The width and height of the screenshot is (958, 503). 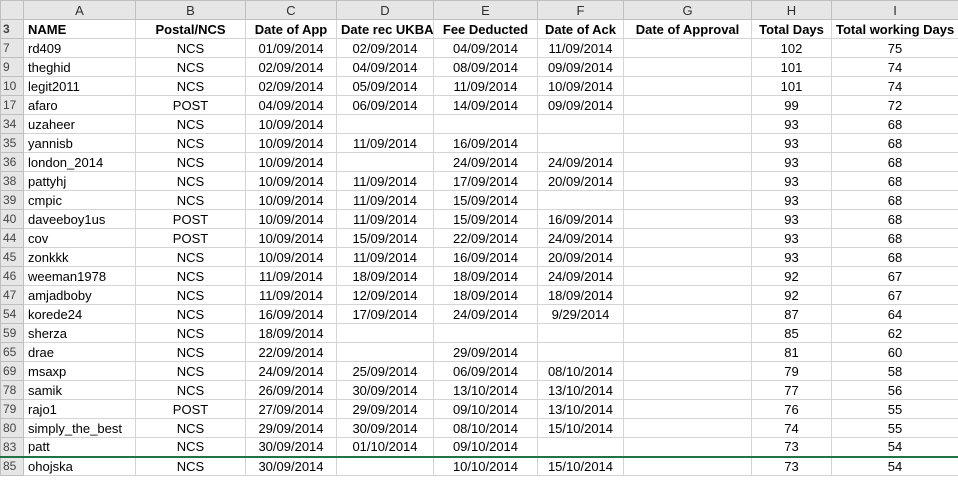 I want to click on cell: 9/29/2014, so click(x=580, y=314).